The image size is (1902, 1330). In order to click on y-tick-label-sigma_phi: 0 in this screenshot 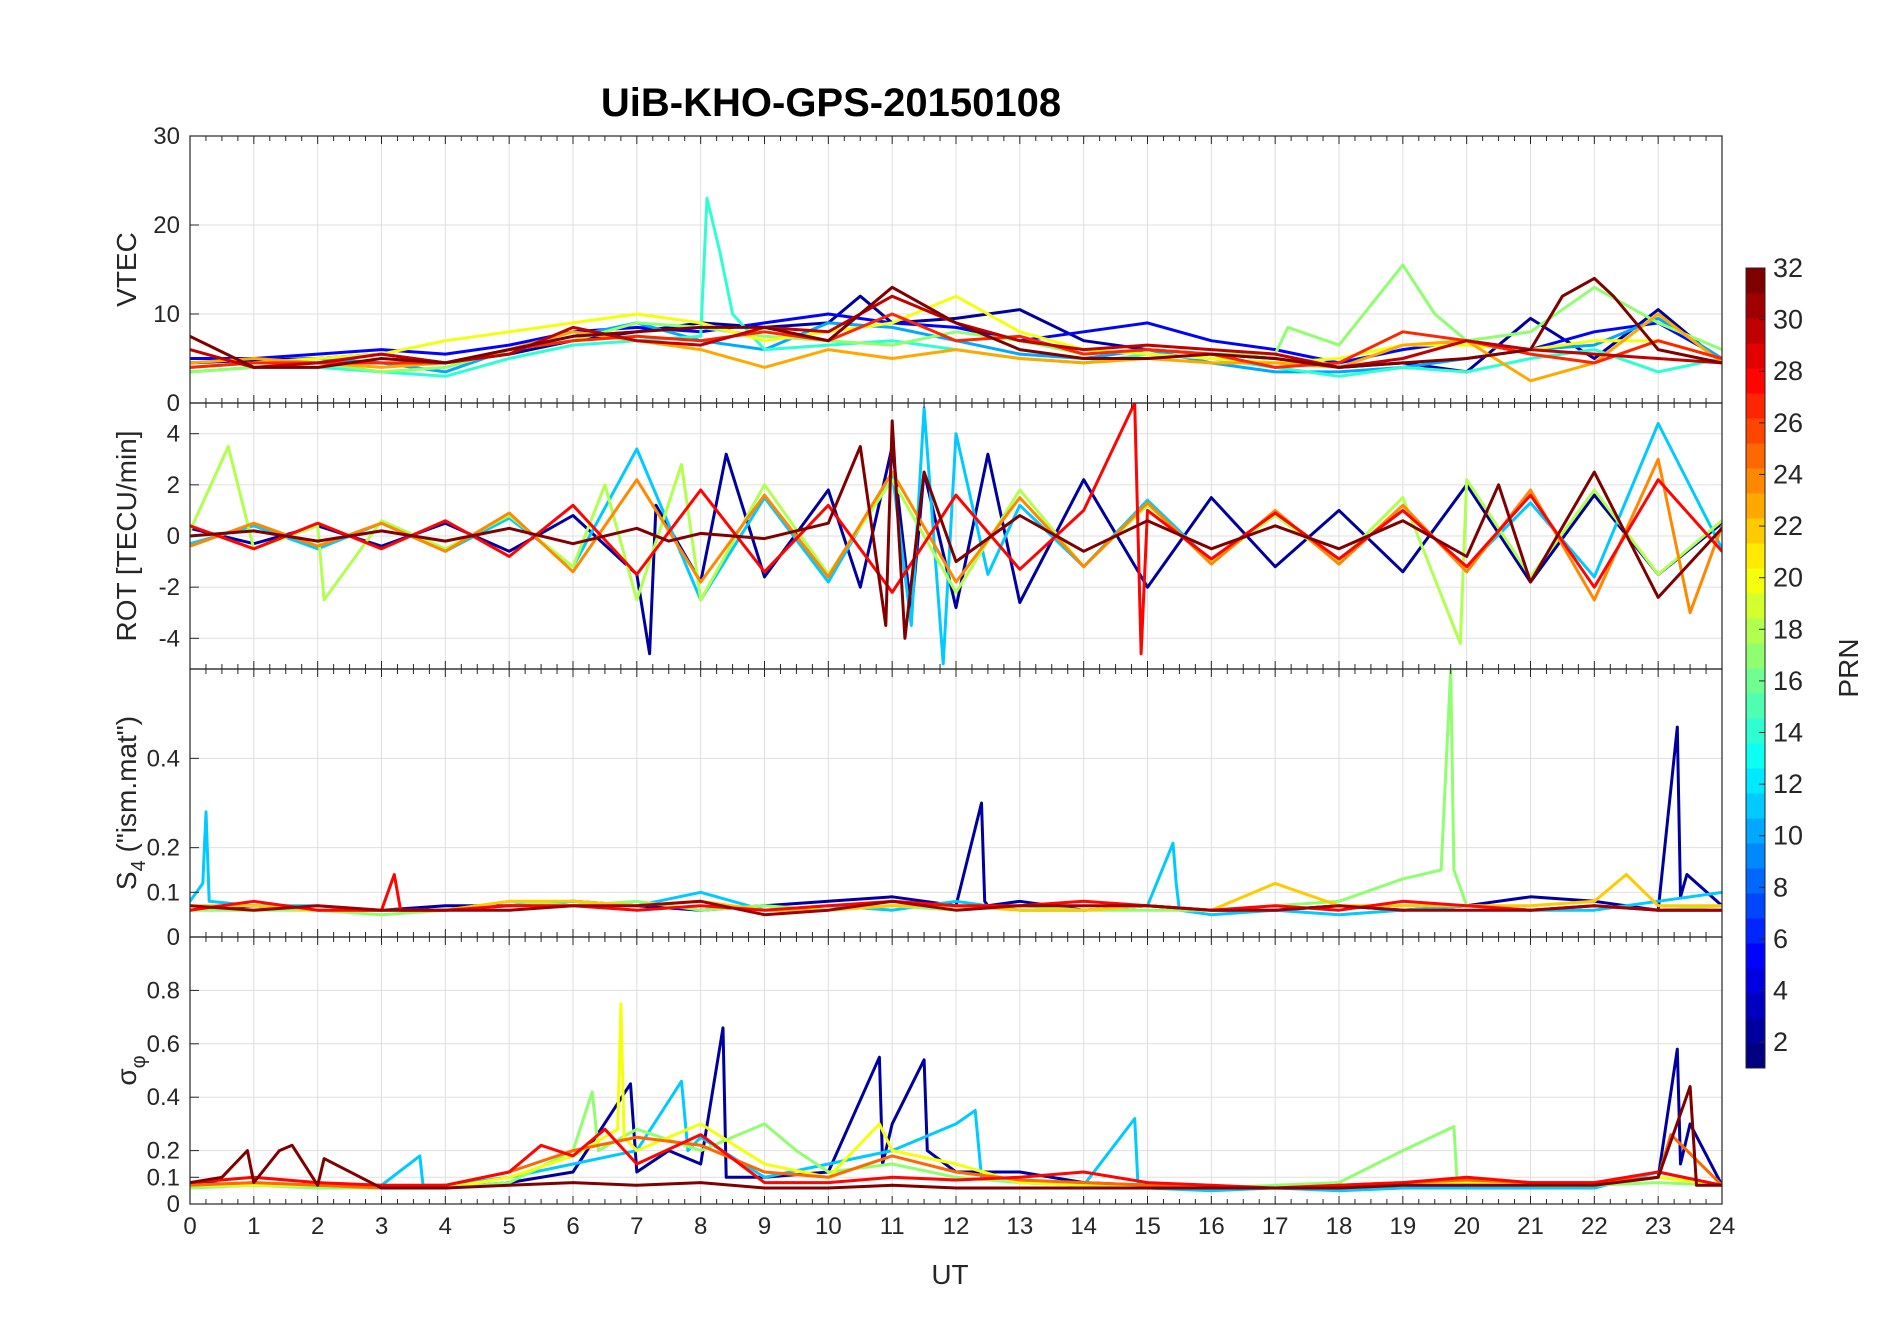, I will do `click(173, 1204)`.